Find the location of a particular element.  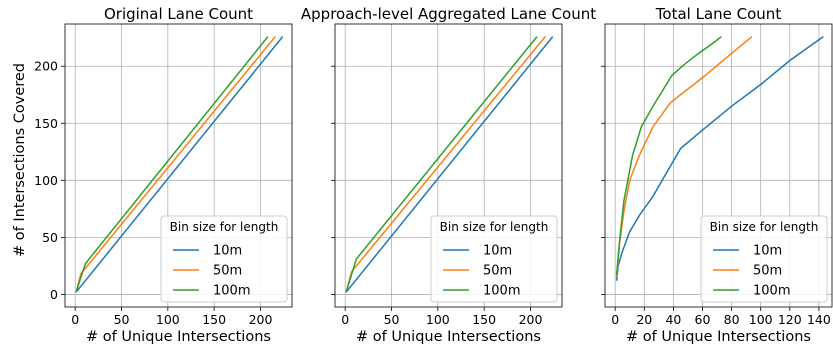

y-tick-label: 50 is located at coordinates (50, 237).